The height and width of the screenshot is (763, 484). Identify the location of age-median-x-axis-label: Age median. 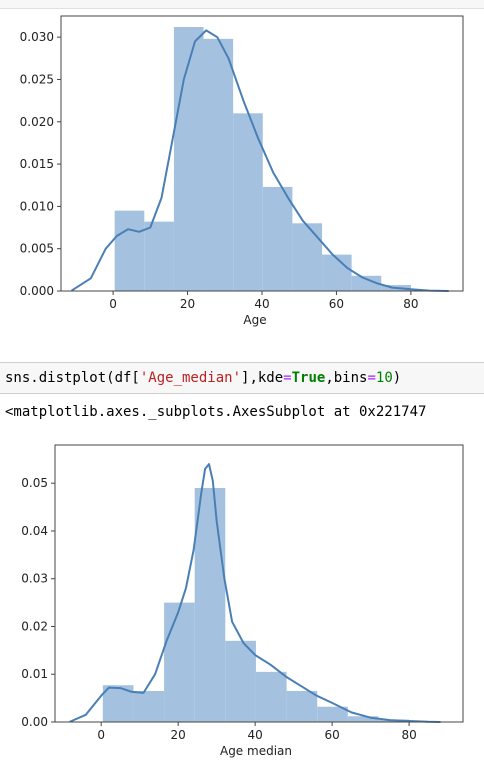
(256, 751).